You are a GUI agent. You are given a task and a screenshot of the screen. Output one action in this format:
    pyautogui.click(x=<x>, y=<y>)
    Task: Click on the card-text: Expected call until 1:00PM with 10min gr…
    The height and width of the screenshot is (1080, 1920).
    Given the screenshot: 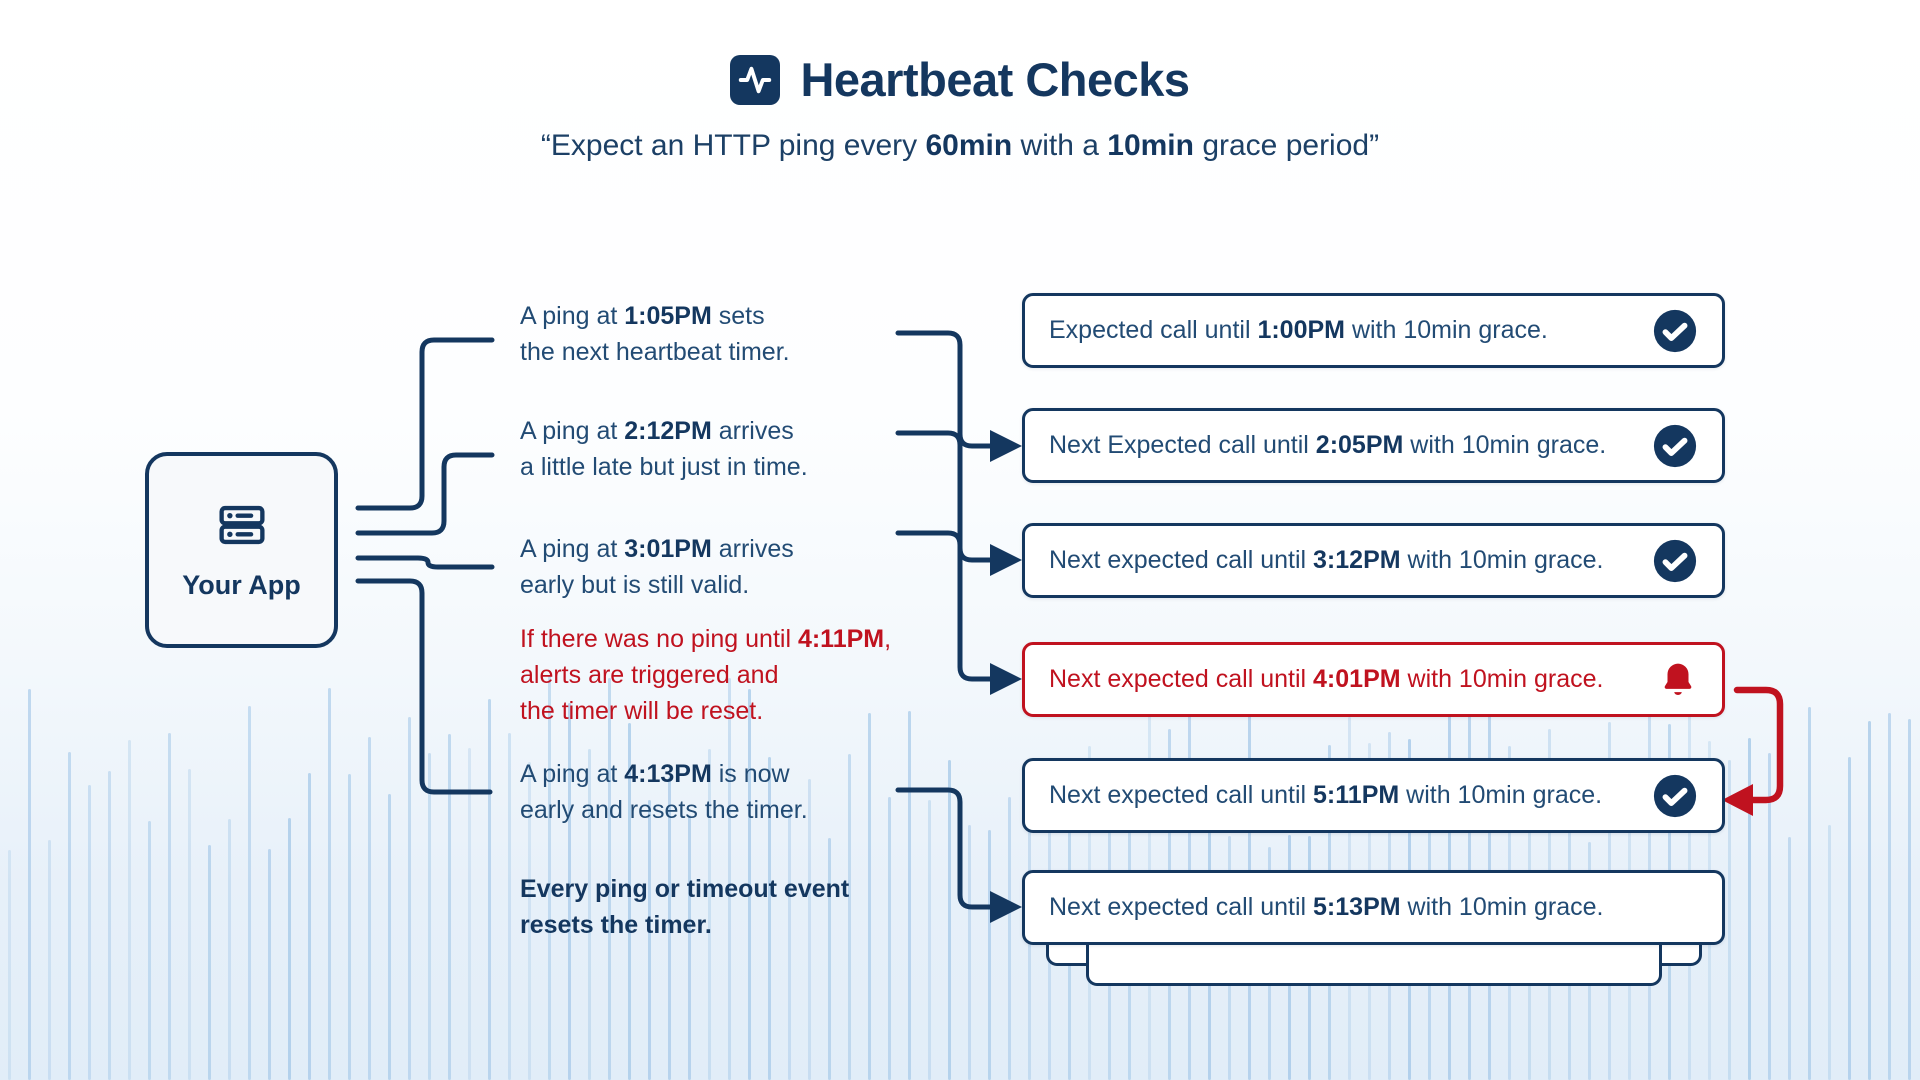 What is the action you would take?
    pyautogui.click(x=1298, y=330)
    